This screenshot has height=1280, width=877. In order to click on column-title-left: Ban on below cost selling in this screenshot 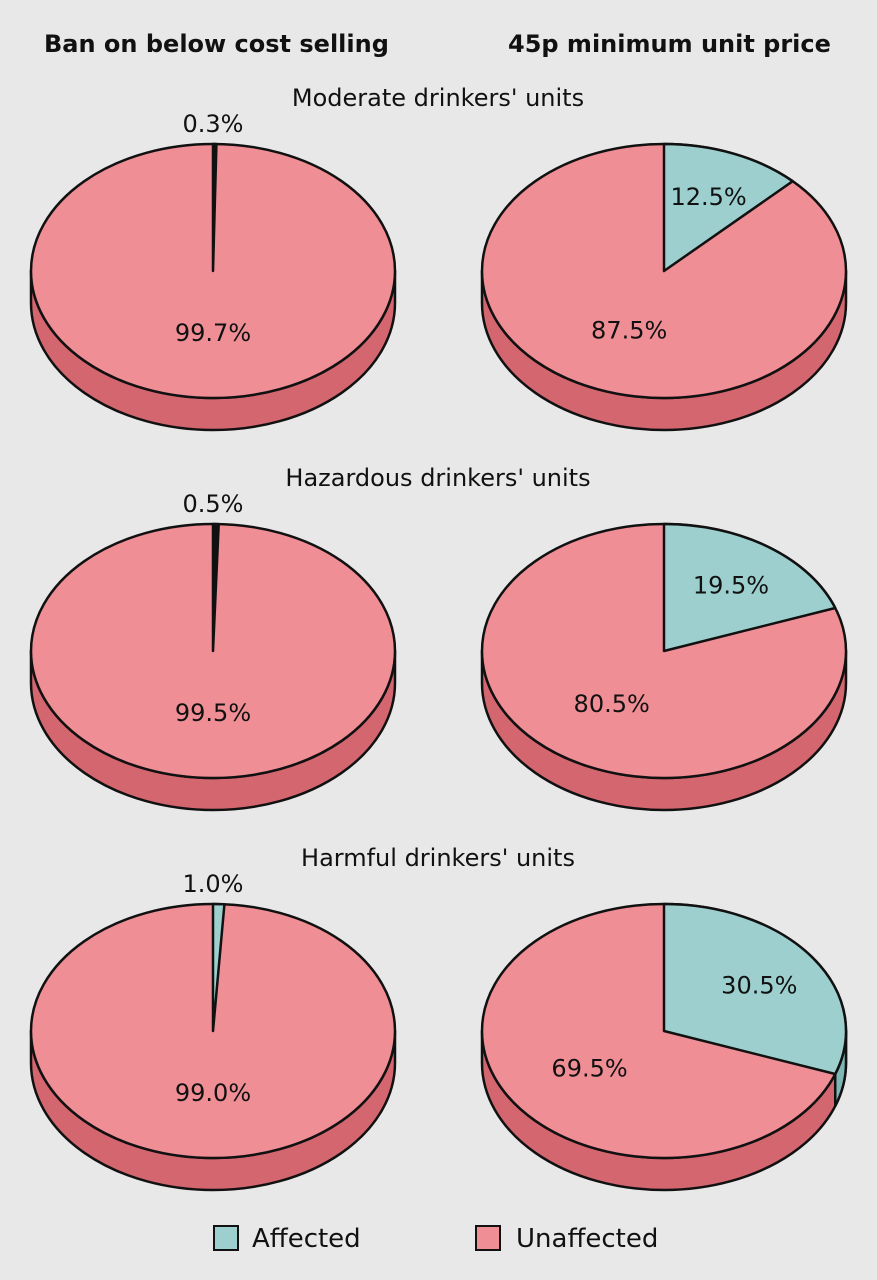, I will do `click(216, 44)`.